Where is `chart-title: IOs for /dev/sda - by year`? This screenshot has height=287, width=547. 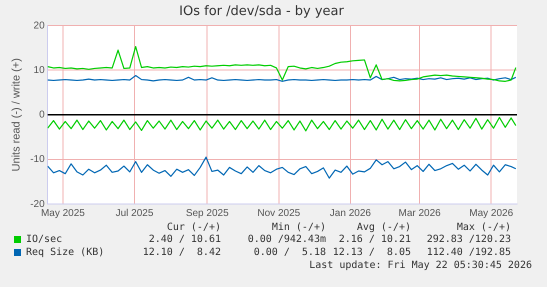
chart-title: IOs for /dev/sda - by year is located at coordinates (262, 12).